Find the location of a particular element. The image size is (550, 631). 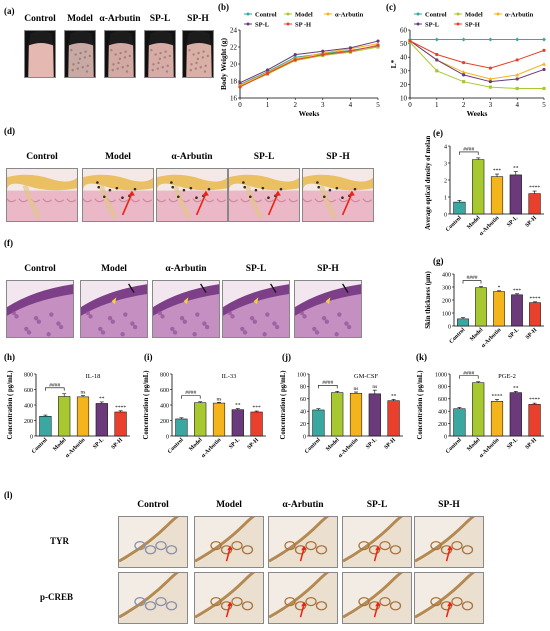

chart-e-bracket is located at coordinates (469, 153).